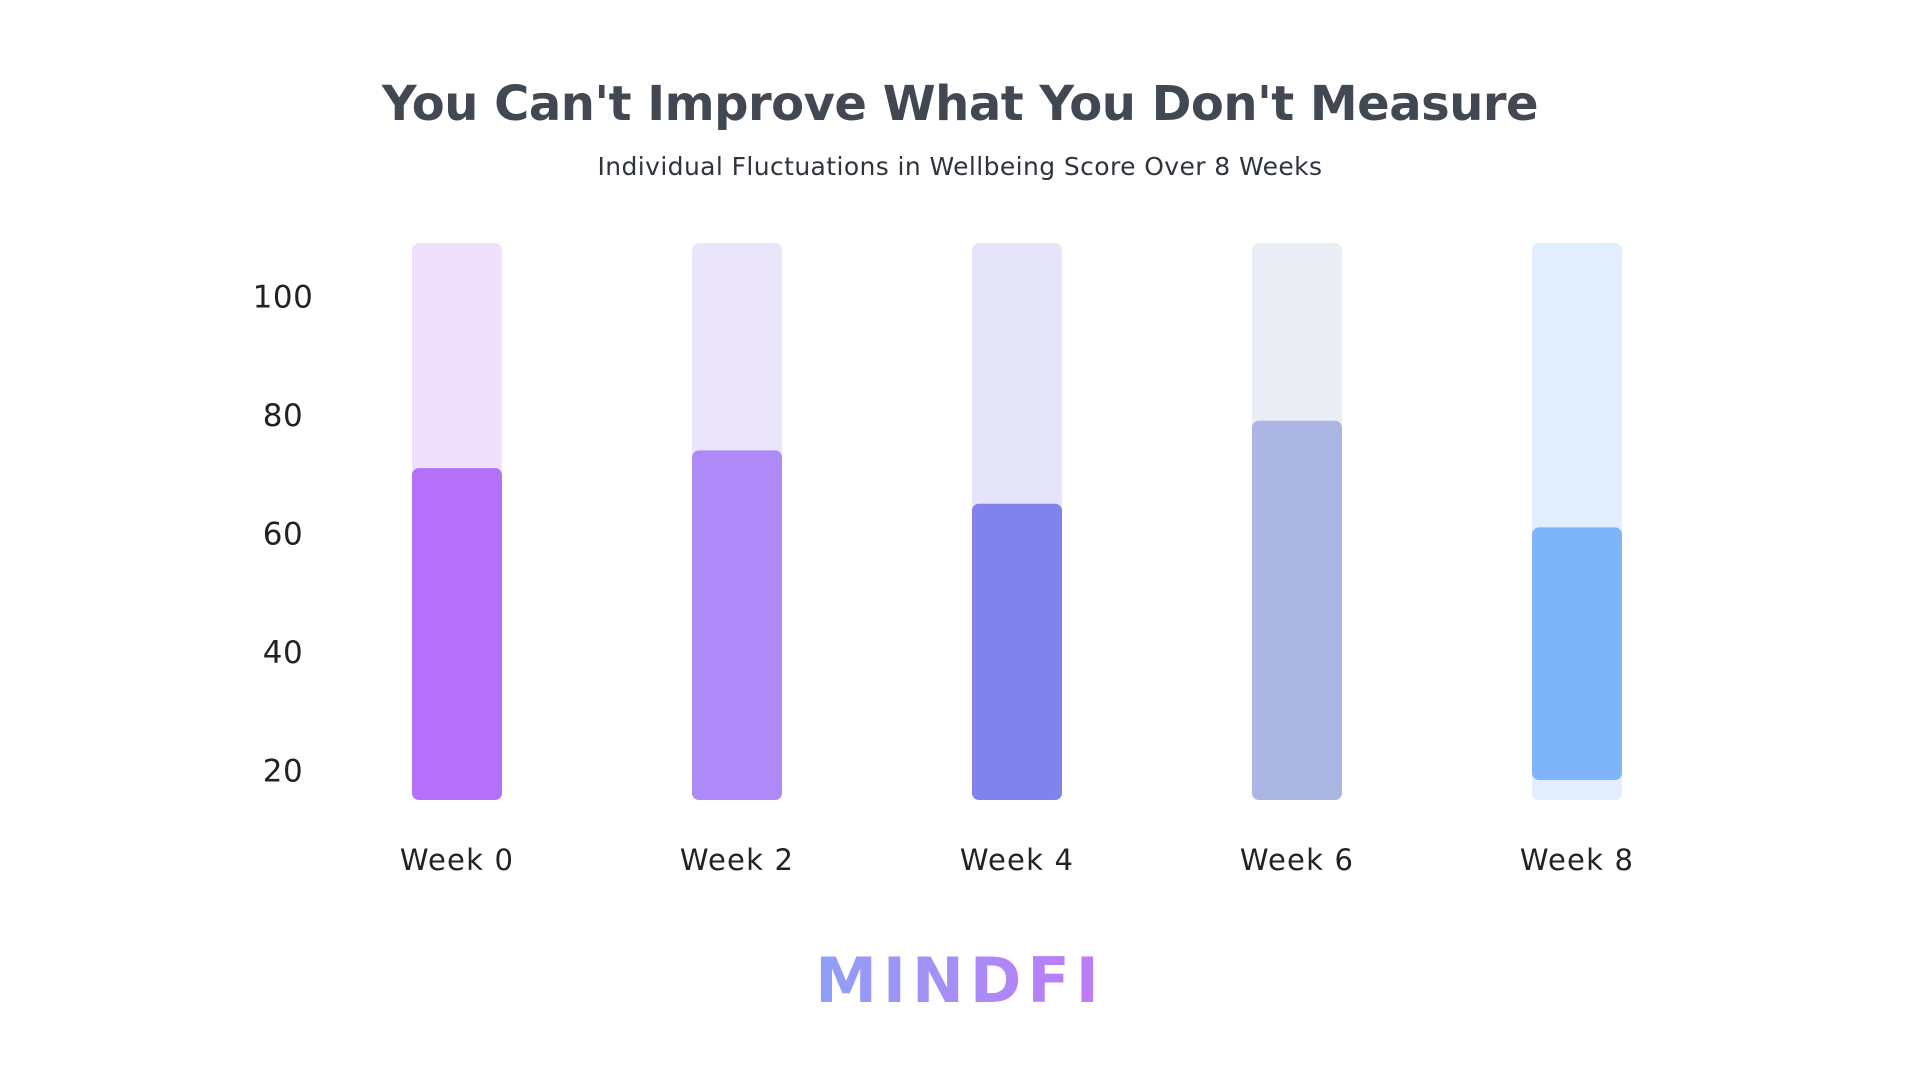  What do you see at coordinates (457, 860) in the screenshot?
I see `x-tick-label: Week 0` at bounding box center [457, 860].